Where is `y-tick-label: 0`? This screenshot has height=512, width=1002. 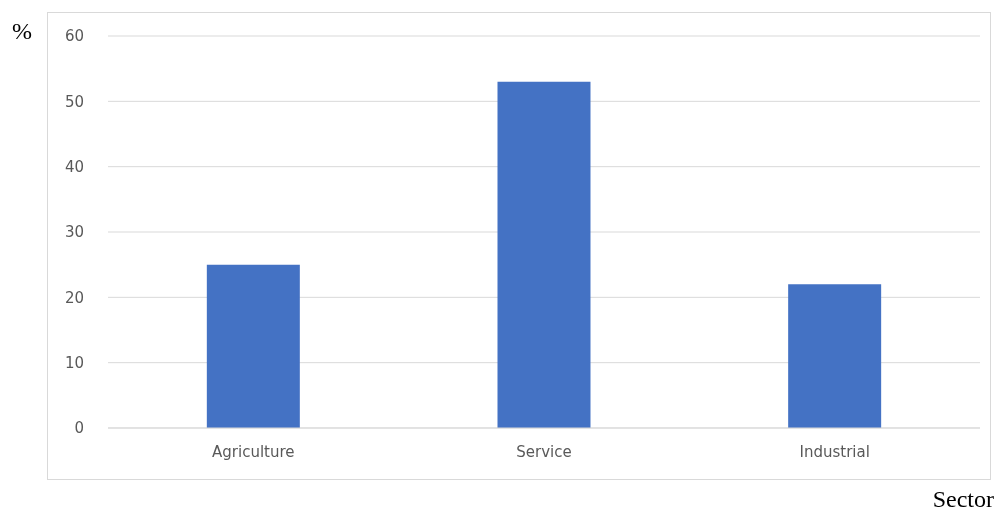
y-tick-label: 0 is located at coordinates (79, 428).